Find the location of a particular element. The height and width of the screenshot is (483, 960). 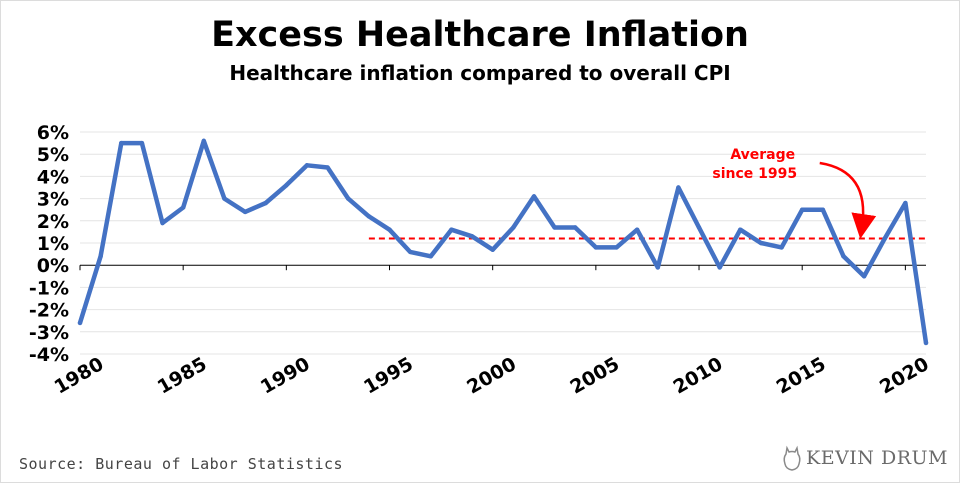

y-tick-label: 5% is located at coordinates (53, 155).